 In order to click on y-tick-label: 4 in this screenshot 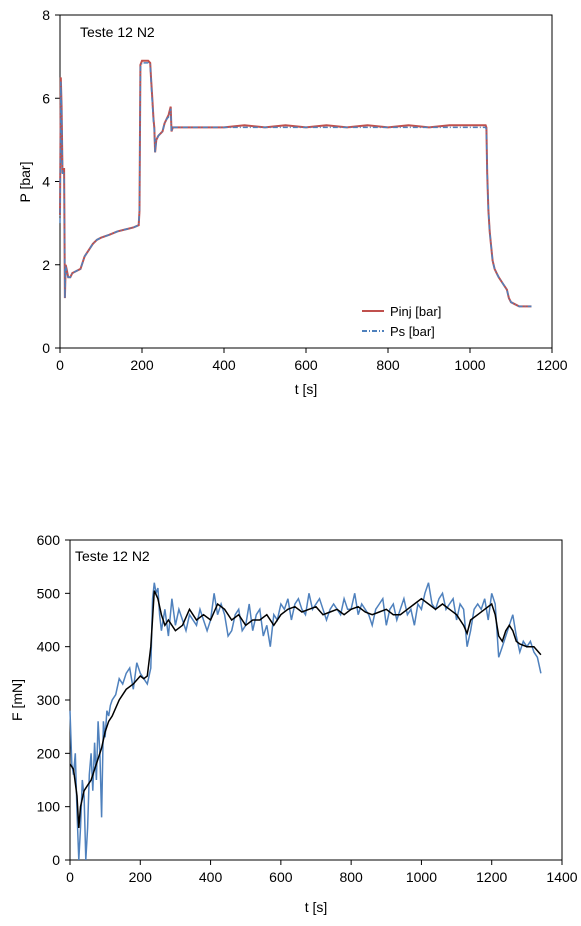, I will do `click(46, 182)`.